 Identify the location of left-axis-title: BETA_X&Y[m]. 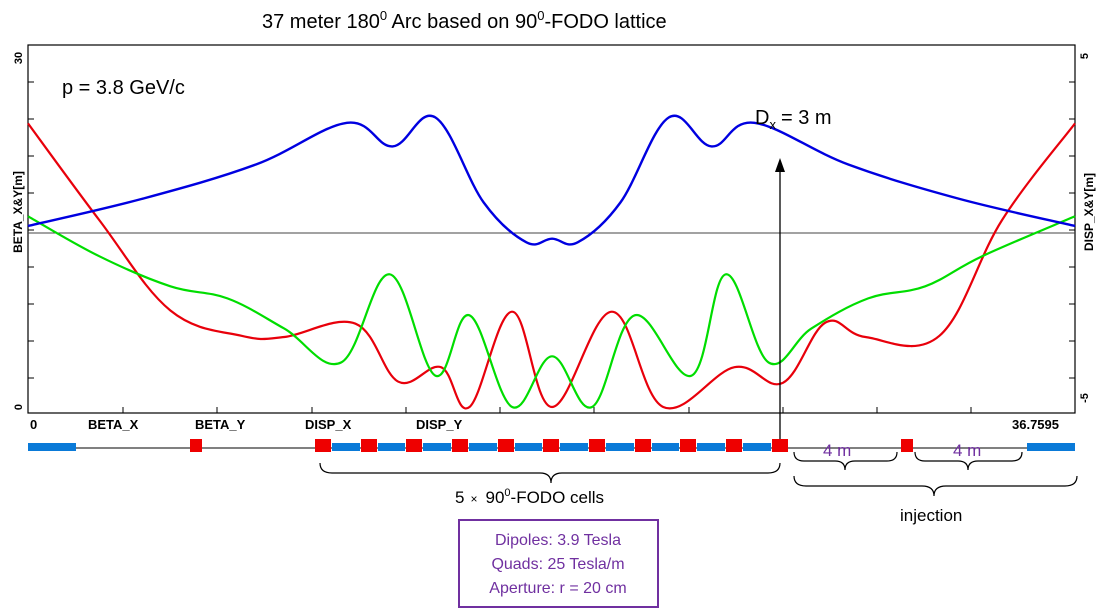
(18, 212).